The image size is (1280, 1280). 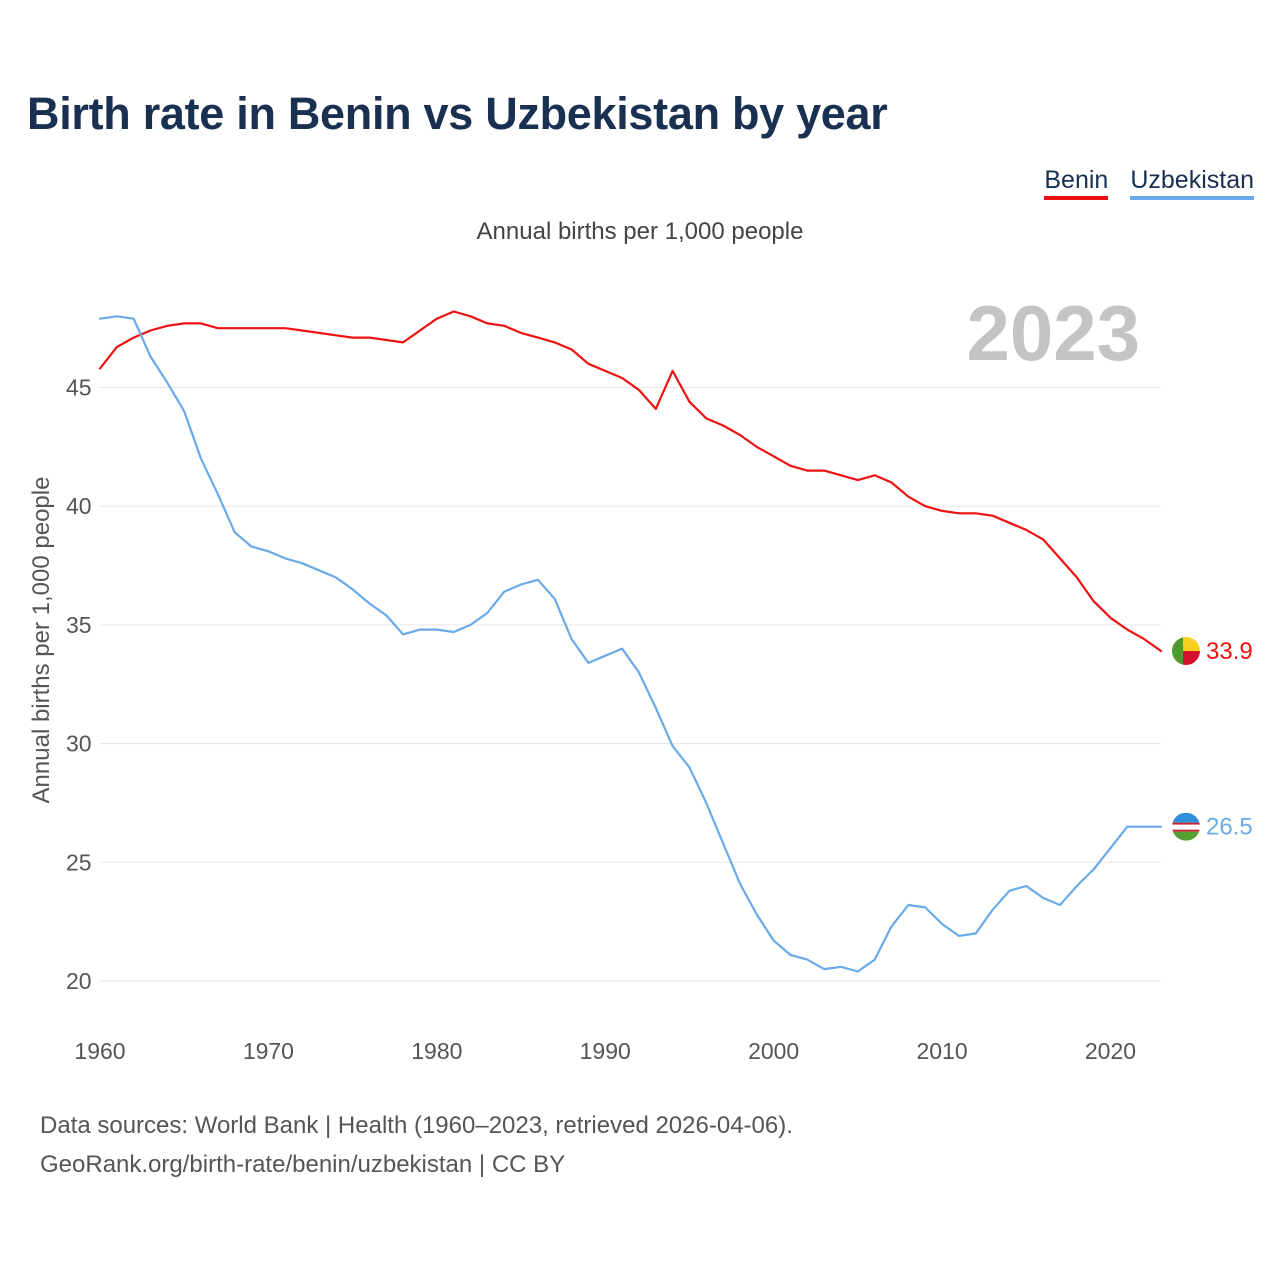 I want to click on uzbekistan-flag-green, so click(x=1186, y=836).